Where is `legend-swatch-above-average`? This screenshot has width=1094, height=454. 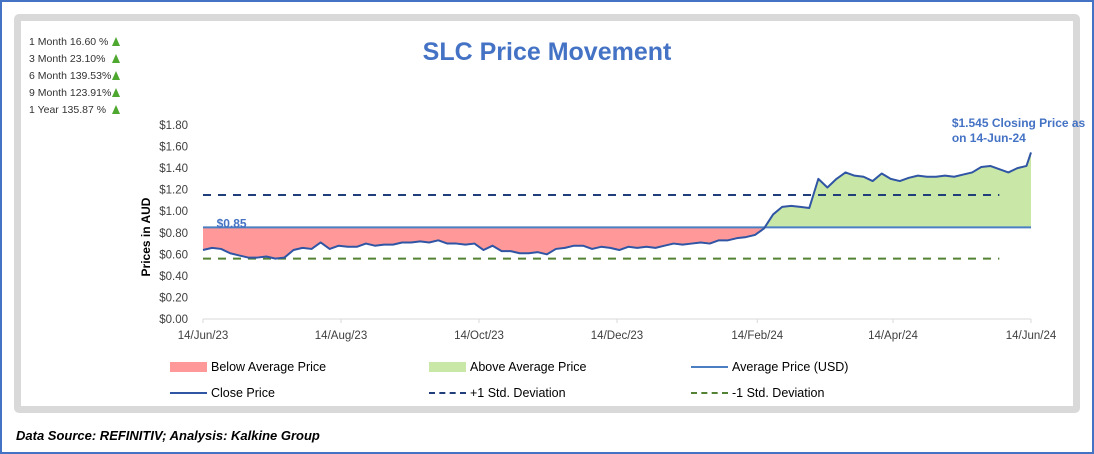
legend-swatch-above-average is located at coordinates (447, 367).